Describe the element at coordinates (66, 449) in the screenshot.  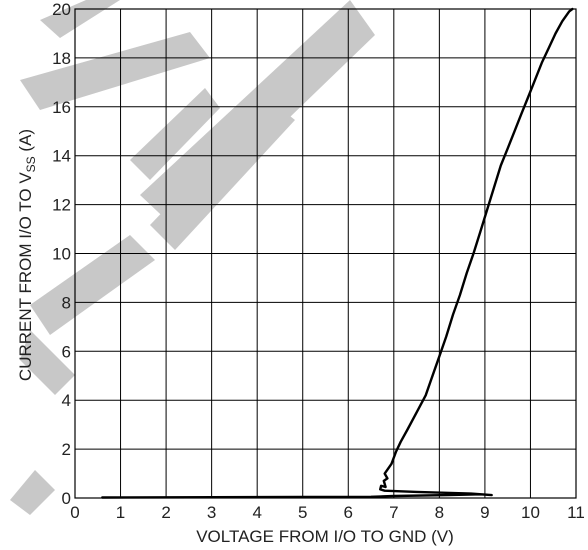
I see `y-tick-label: 2` at that location.